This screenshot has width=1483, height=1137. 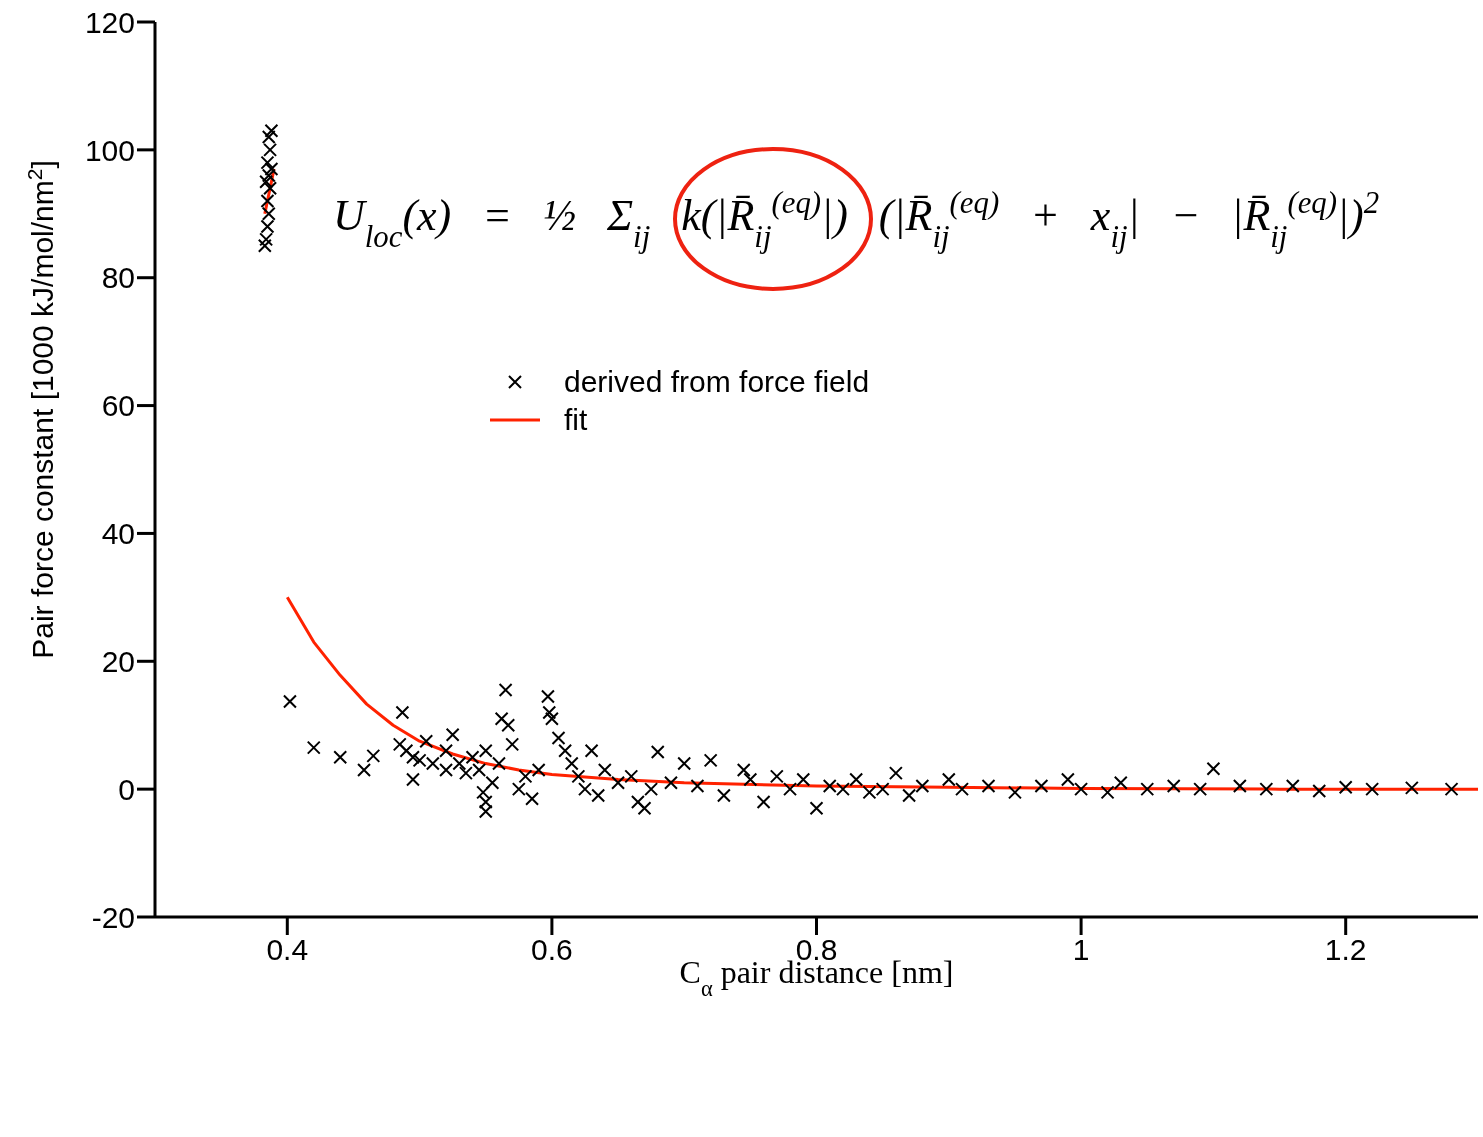 I want to click on legend-label: derived from force field, so click(x=717, y=382).